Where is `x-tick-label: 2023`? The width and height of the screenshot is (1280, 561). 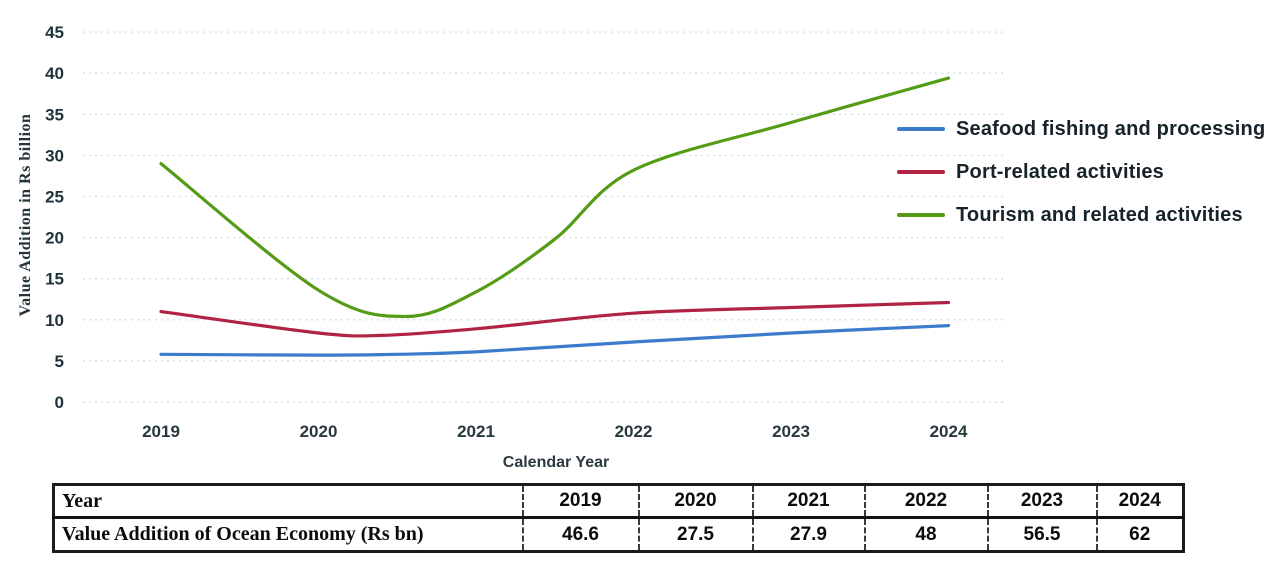 x-tick-label: 2023 is located at coordinates (791, 431).